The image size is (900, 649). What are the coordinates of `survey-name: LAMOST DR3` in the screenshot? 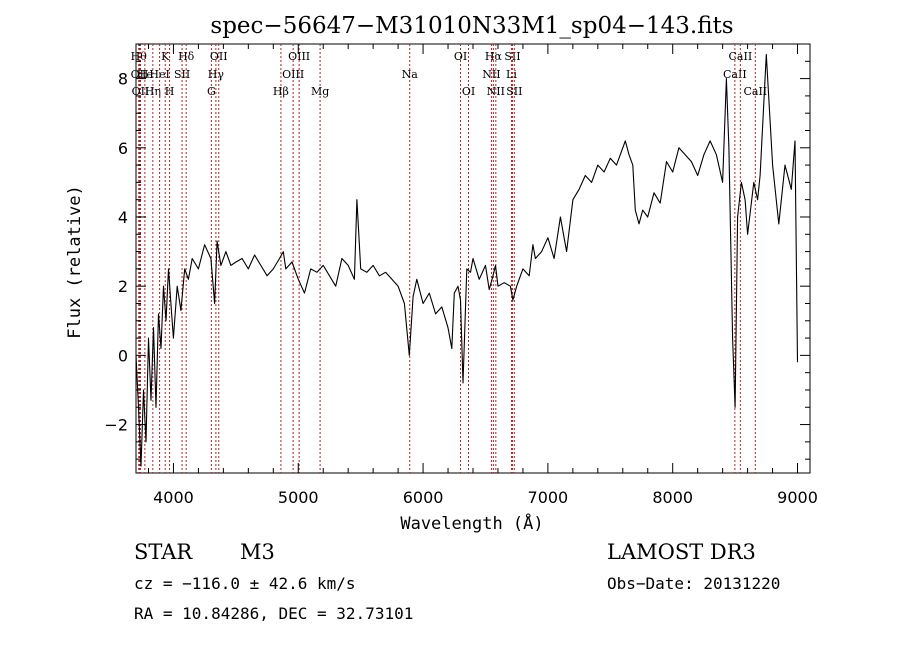 It's located at (681, 552).